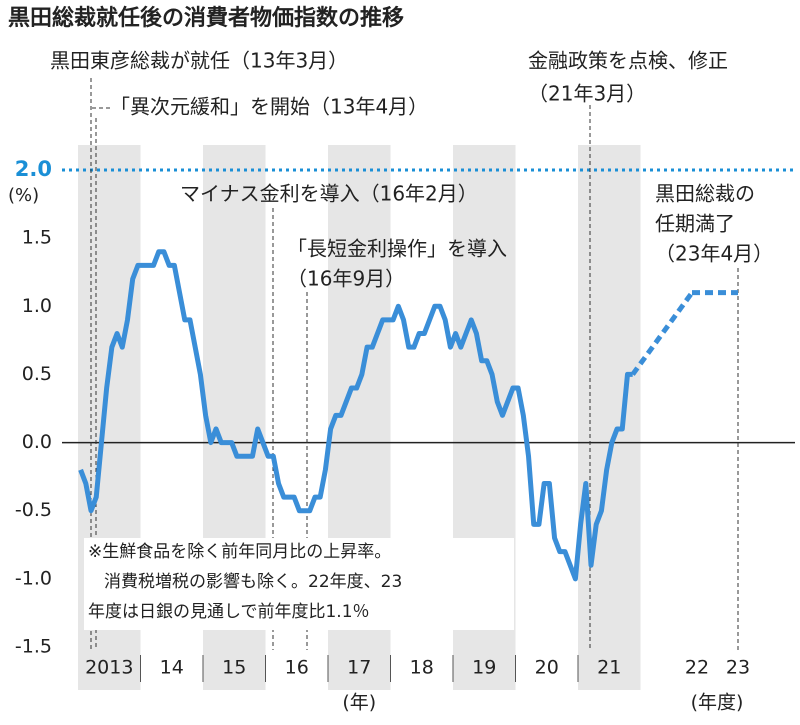 This screenshot has height=725, width=800. I want to click on x-tick-label: 2013, so click(109, 668).